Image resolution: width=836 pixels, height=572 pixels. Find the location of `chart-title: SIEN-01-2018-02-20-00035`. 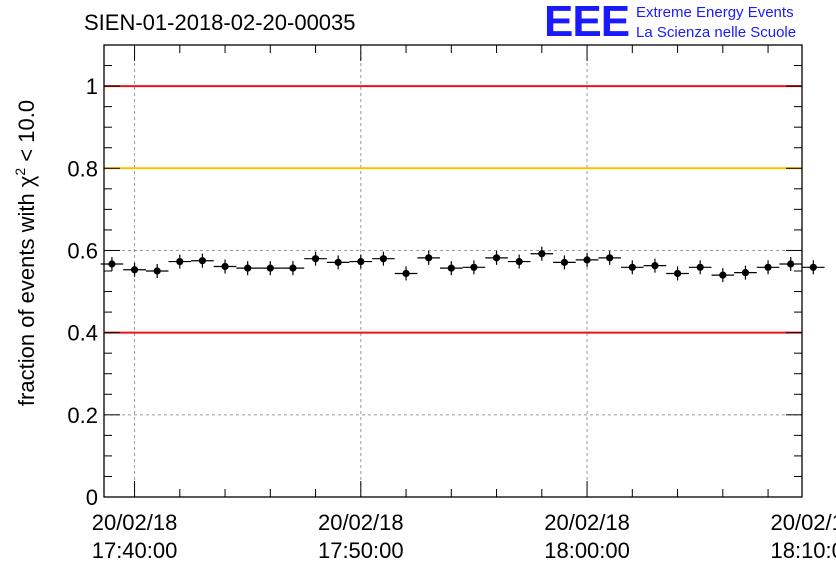

chart-title: SIEN-01-2018-02-20-00035 is located at coordinates (220, 22).